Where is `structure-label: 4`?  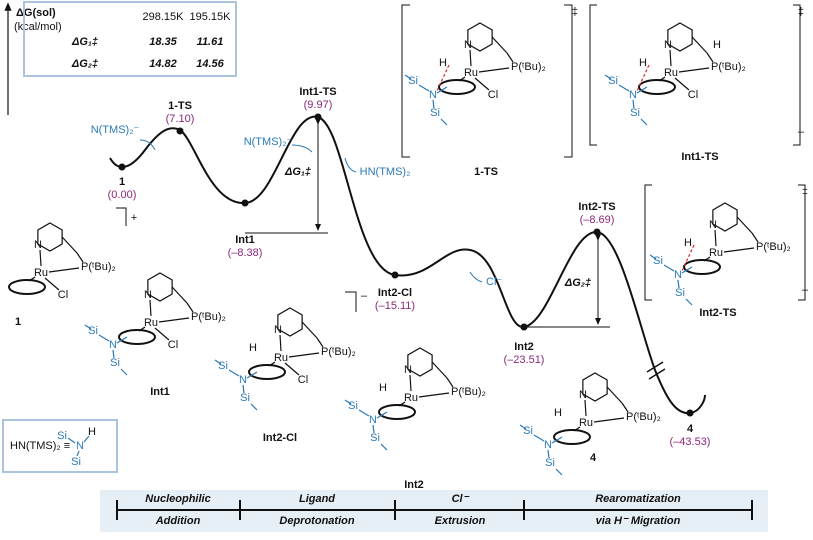
structure-label: 4 is located at coordinates (593, 458).